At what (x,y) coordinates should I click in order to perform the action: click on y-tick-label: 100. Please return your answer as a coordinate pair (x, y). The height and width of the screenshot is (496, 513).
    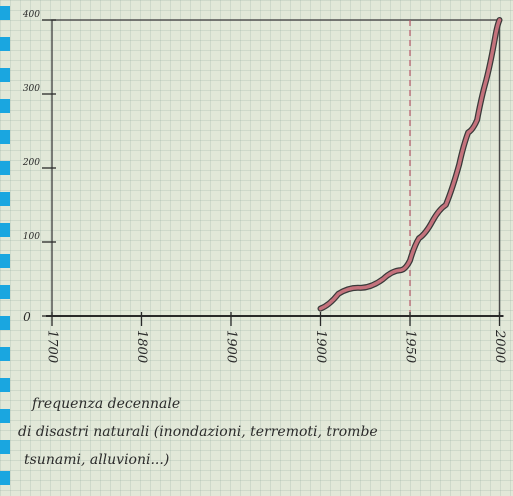
    Looking at the image, I should click on (31, 237).